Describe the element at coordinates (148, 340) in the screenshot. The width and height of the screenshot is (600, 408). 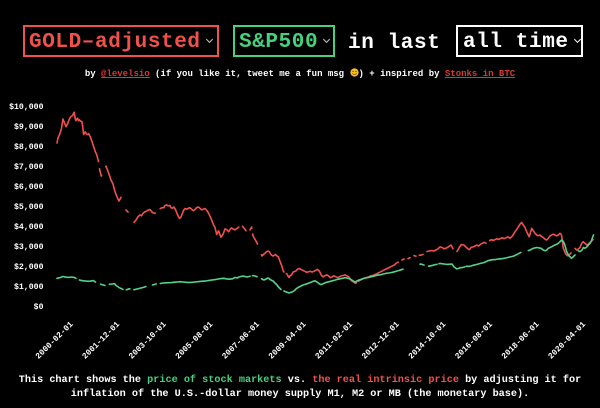
I see `svg-text: 2003-10-01` at that location.